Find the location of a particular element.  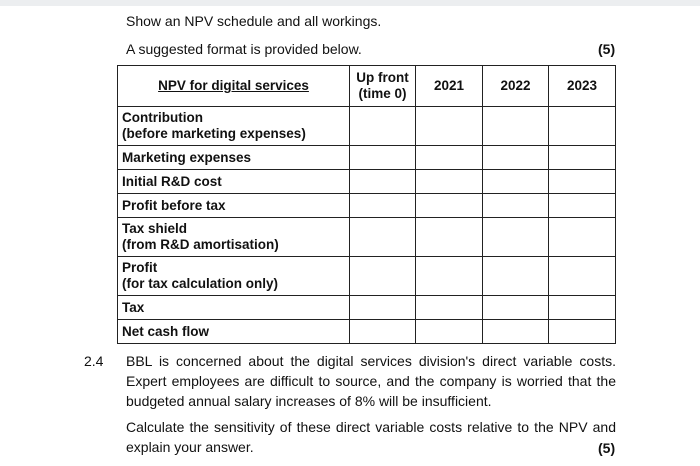

table-row: Initial R&D cost is located at coordinates (366, 181).